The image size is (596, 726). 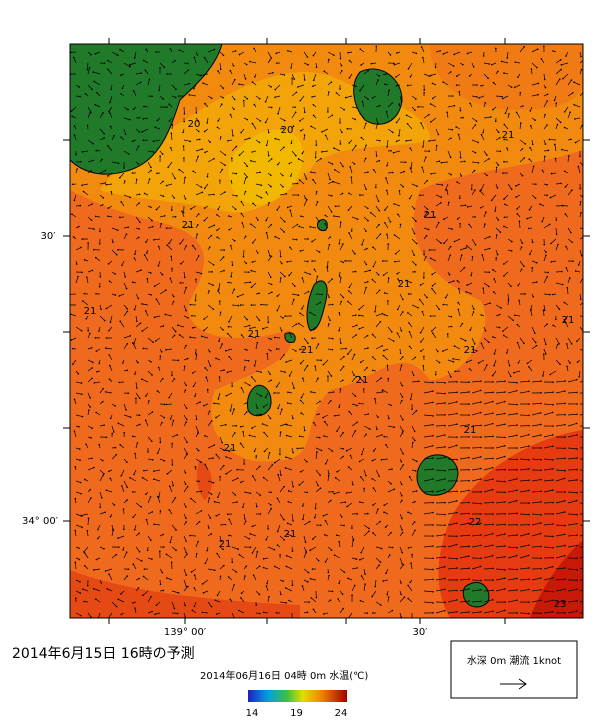 What do you see at coordinates (90, 311) in the screenshot?
I see `contour-label: 21` at bounding box center [90, 311].